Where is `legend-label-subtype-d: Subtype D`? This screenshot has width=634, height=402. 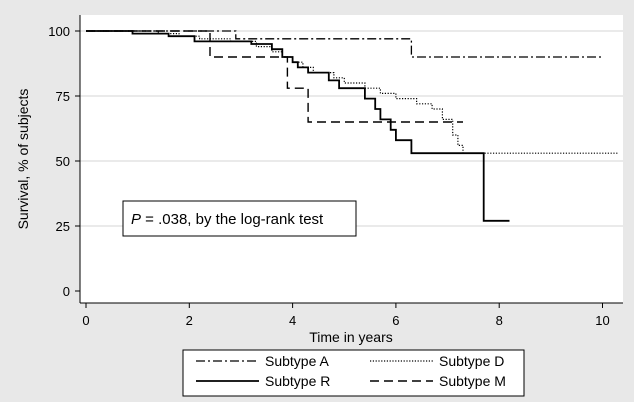
legend-label-subtype-d: Subtype D is located at coordinates (471, 361).